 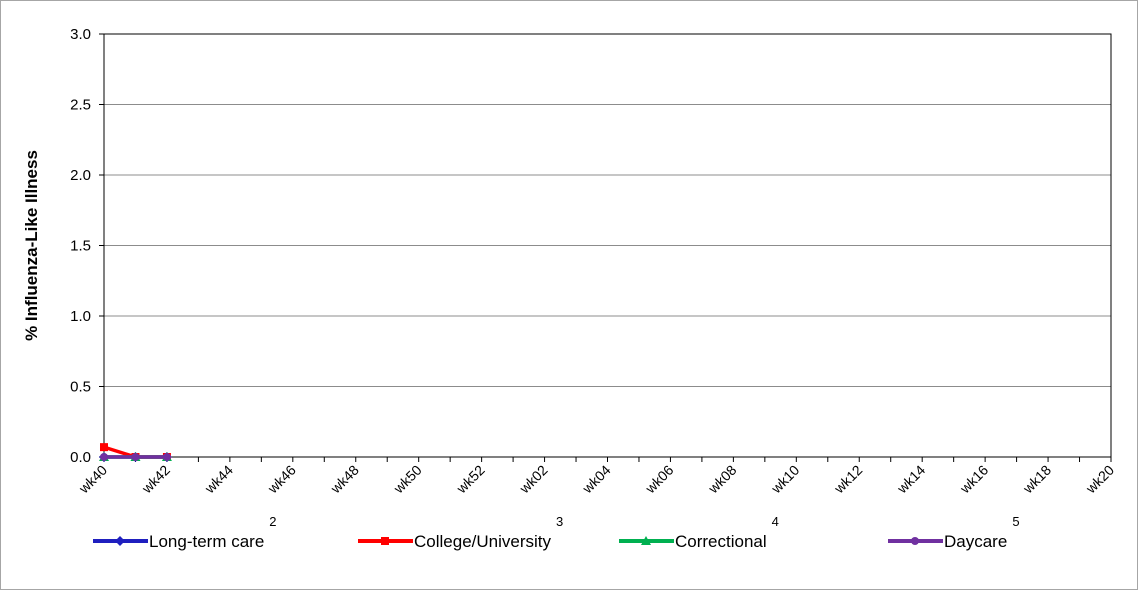 What do you see at coordinates (344, 479) in the screenshot?
I see `x-tick-label: wk48` at bounding box center [344, 479].